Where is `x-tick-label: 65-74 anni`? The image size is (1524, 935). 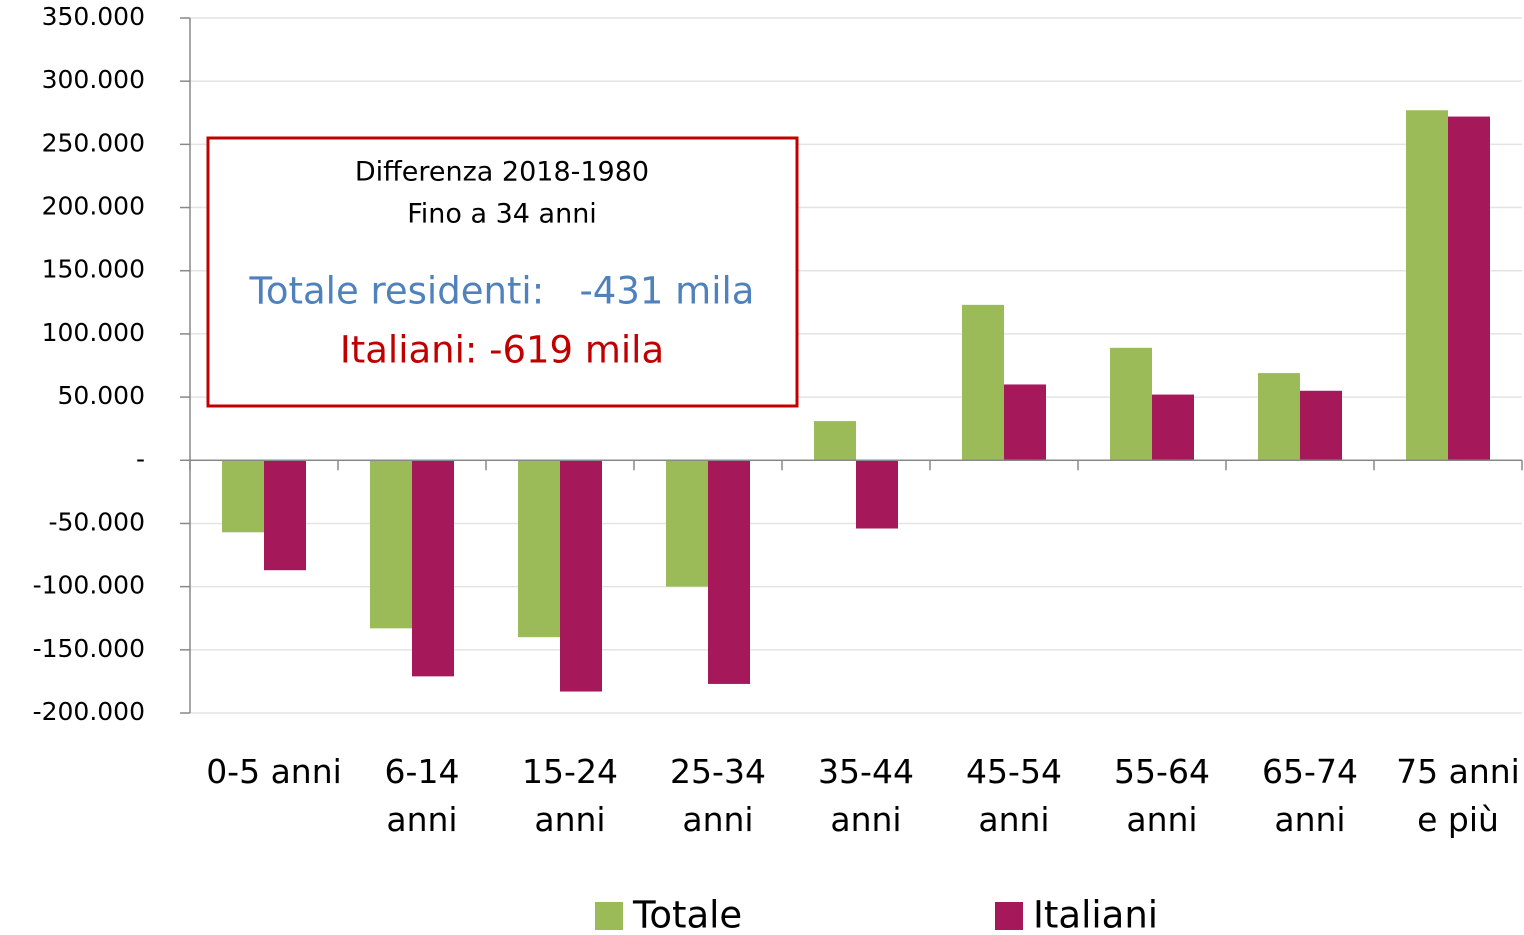
x-tick-label: 65-74 anni is located at coordinates (1310, 795).